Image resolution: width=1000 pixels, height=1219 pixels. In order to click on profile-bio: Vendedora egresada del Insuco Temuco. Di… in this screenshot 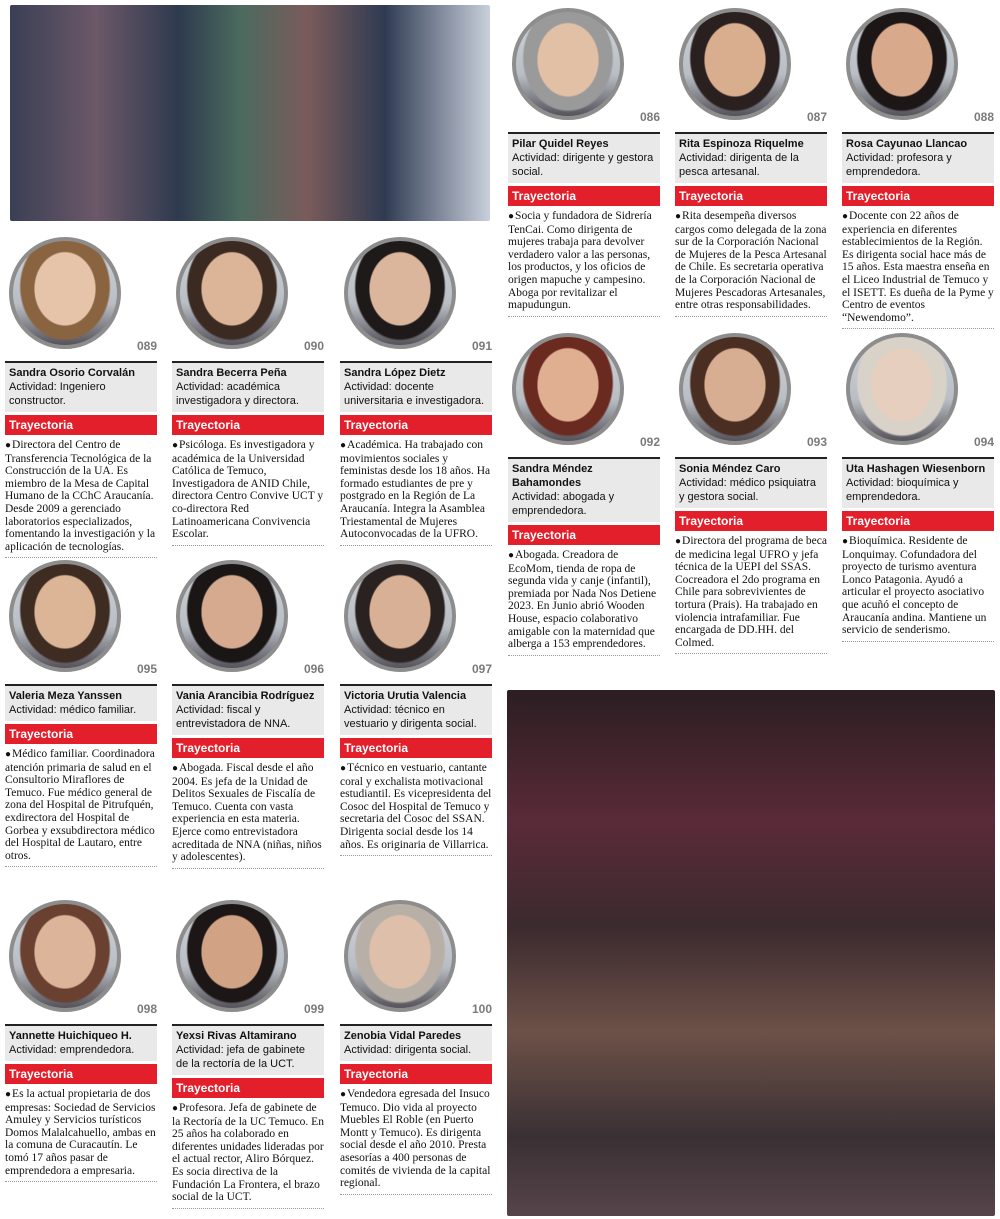, I will do `click(416, 1141)`.